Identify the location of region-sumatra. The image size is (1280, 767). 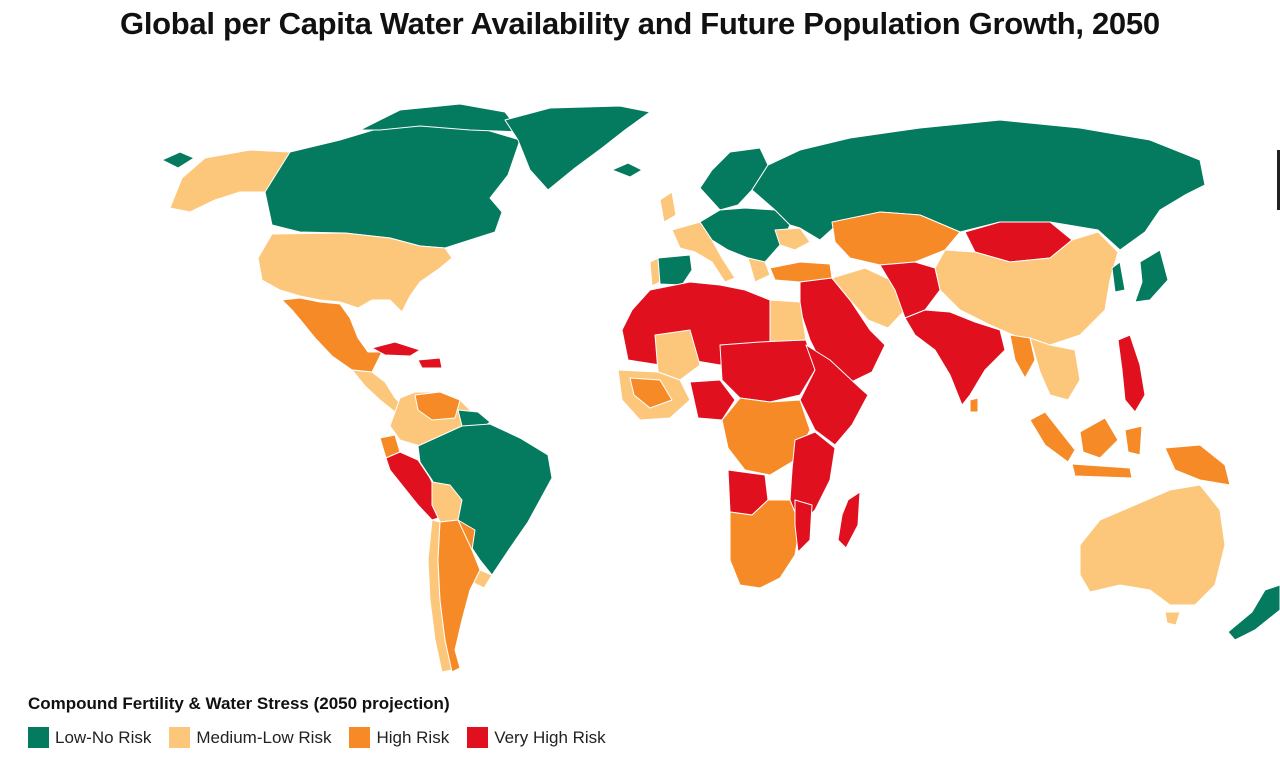
(1052, 437).